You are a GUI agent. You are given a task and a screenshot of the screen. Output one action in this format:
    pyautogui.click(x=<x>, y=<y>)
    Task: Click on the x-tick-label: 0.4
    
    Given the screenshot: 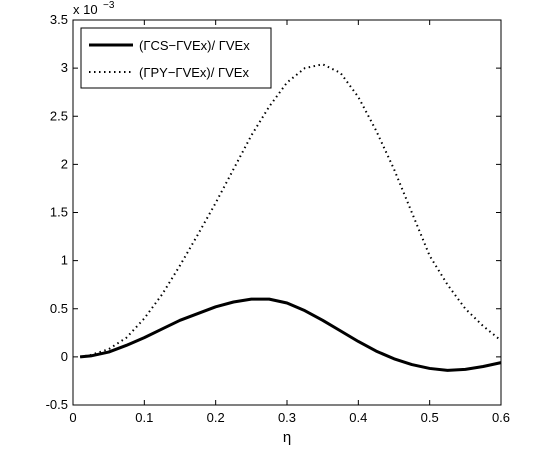 What is the action you would take?
    pyautogui.click(x=358, y=417)
    